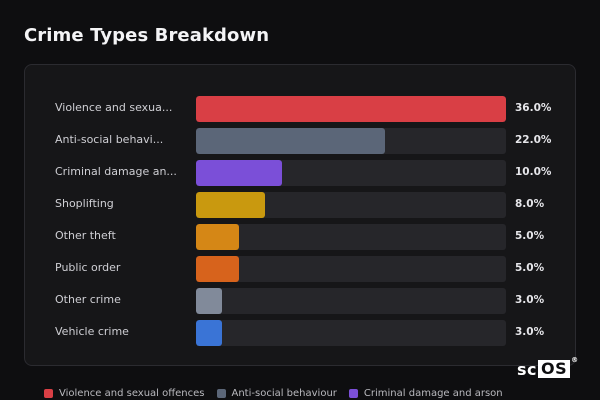 This screenshot has width=600, height=400. I want to click on legend-item: Anti-social behaviour, so click(276, 393).